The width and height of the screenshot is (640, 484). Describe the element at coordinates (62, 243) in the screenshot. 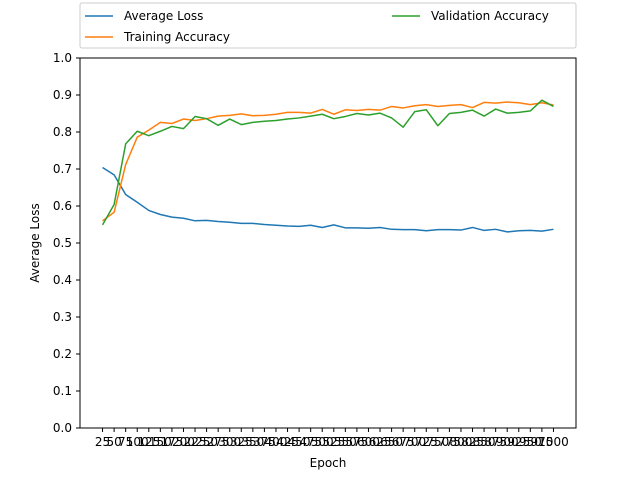

I see `y-tick-label: 0.5` at that location.